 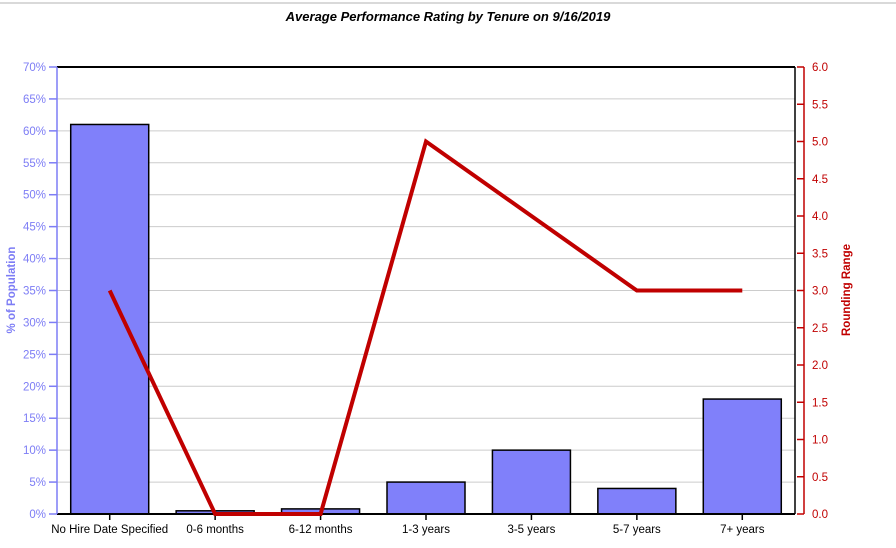 What do you see at coordinates (448, 3) in the screenshot?
I see `top-divider` at bounding box center [448, 3].